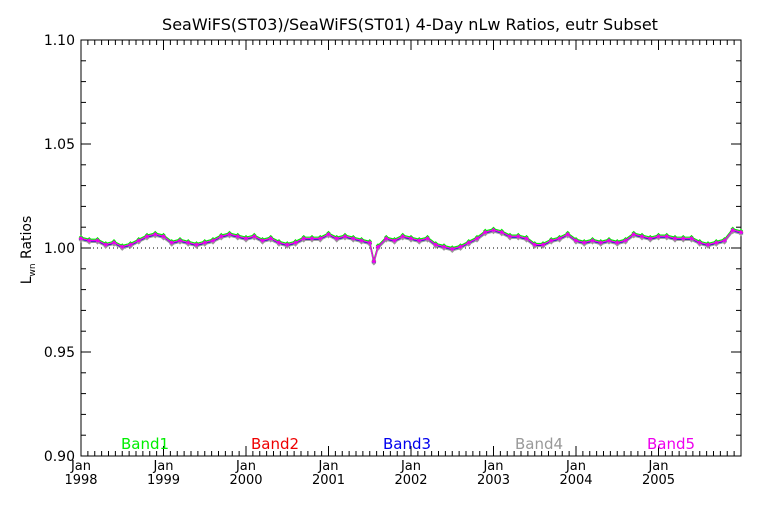 This screenshot has width=768, height=512. I want to click on legend-label-band4: Band4, so click(539, 444).